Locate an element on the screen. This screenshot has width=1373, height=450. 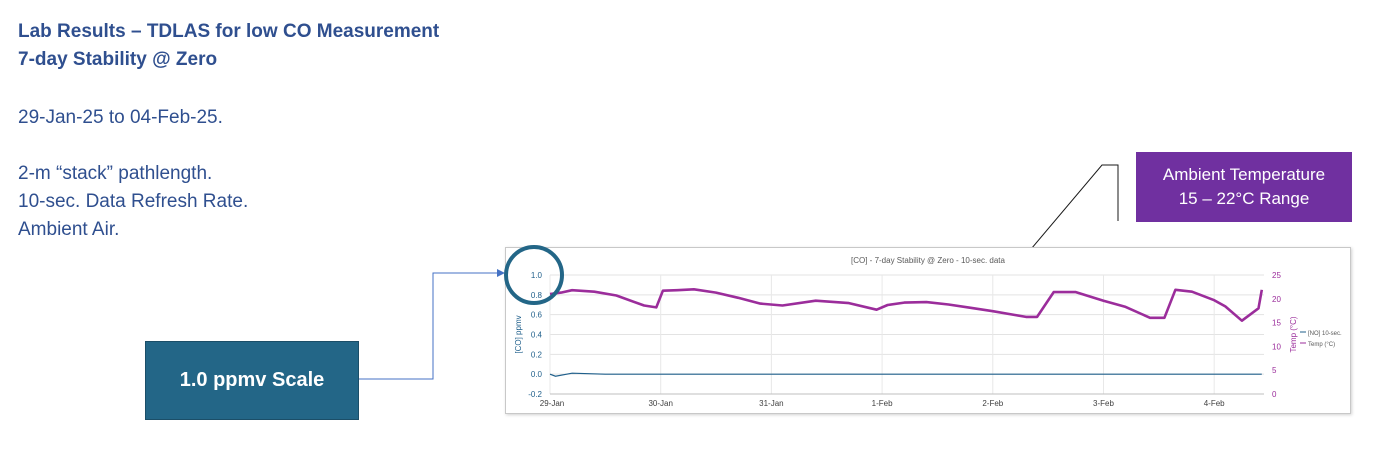
x-tick-label: 30-Jan is located at coordinates (660, 403).